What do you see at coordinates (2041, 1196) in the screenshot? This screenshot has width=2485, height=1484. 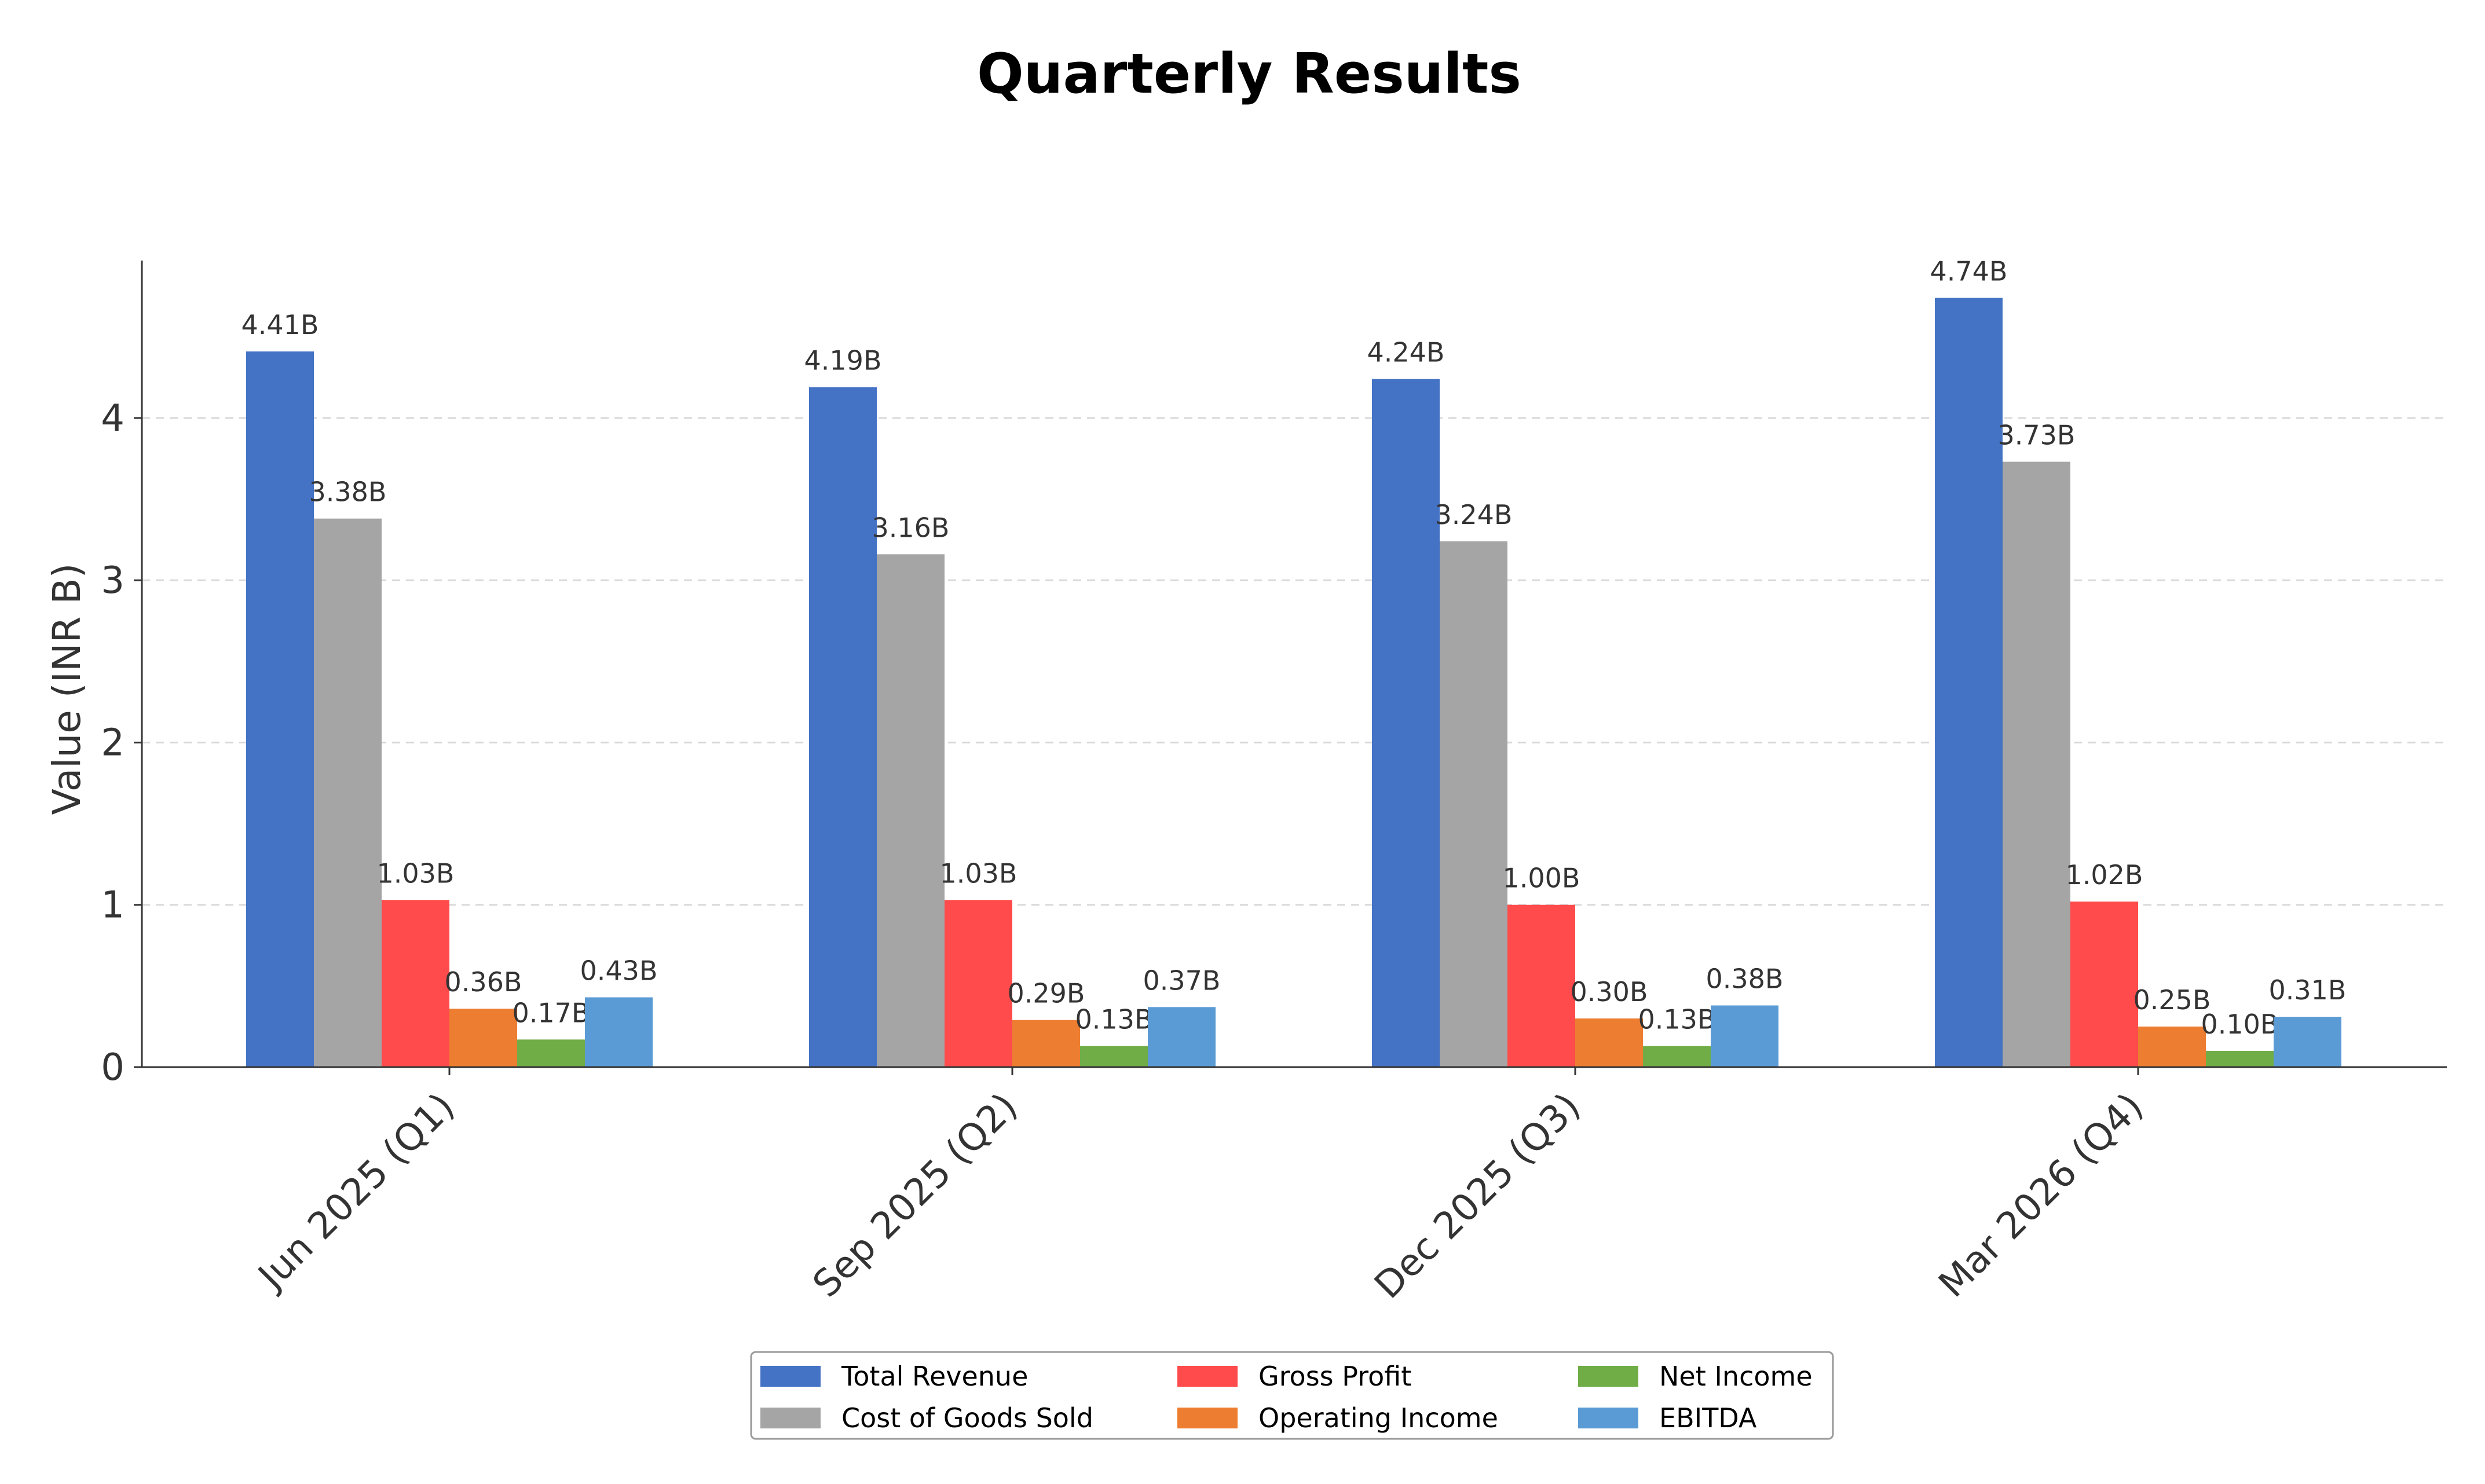 I see `x-tick-label: Mar 2026 (Q4)` at bounding box center [2041, 1196].